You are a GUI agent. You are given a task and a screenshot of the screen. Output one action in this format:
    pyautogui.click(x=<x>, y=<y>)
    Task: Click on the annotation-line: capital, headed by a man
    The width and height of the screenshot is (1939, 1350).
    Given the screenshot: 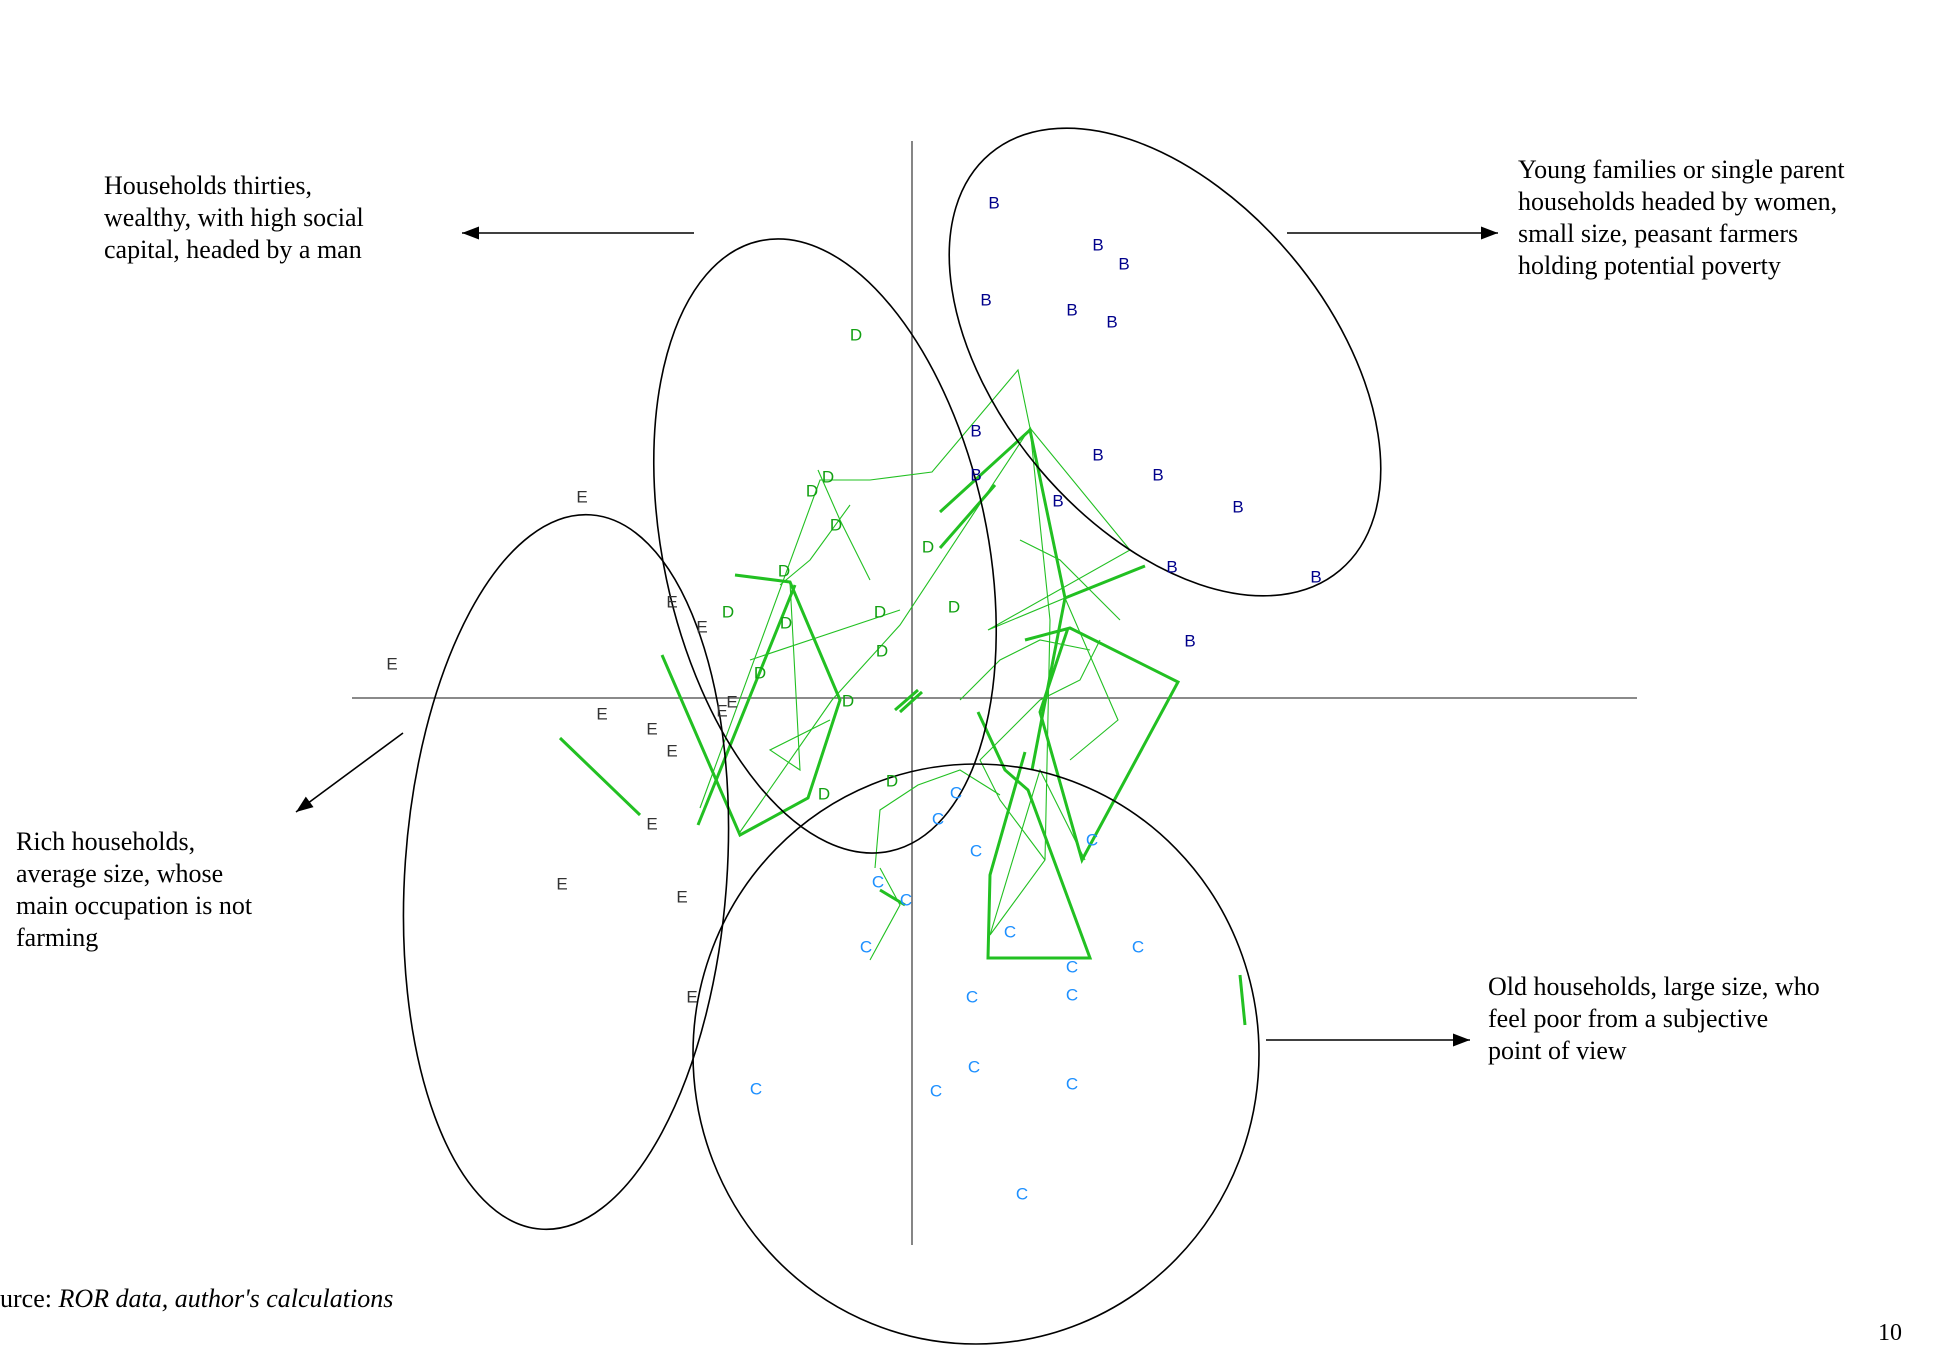 What is the action you would take?
    pyautogui.click(x=233, y=249)
    